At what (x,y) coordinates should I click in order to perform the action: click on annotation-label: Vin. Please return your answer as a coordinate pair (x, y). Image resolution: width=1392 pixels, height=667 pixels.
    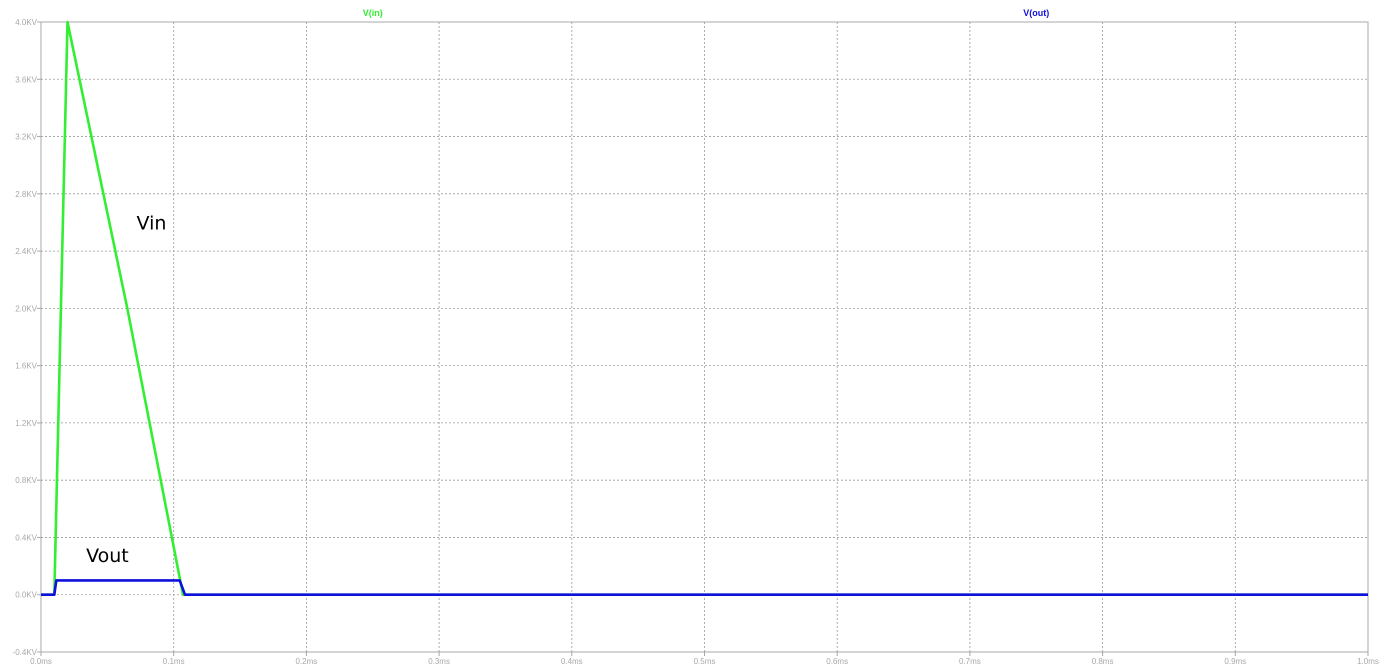
    Looking at the image, I should click on (152, 224).